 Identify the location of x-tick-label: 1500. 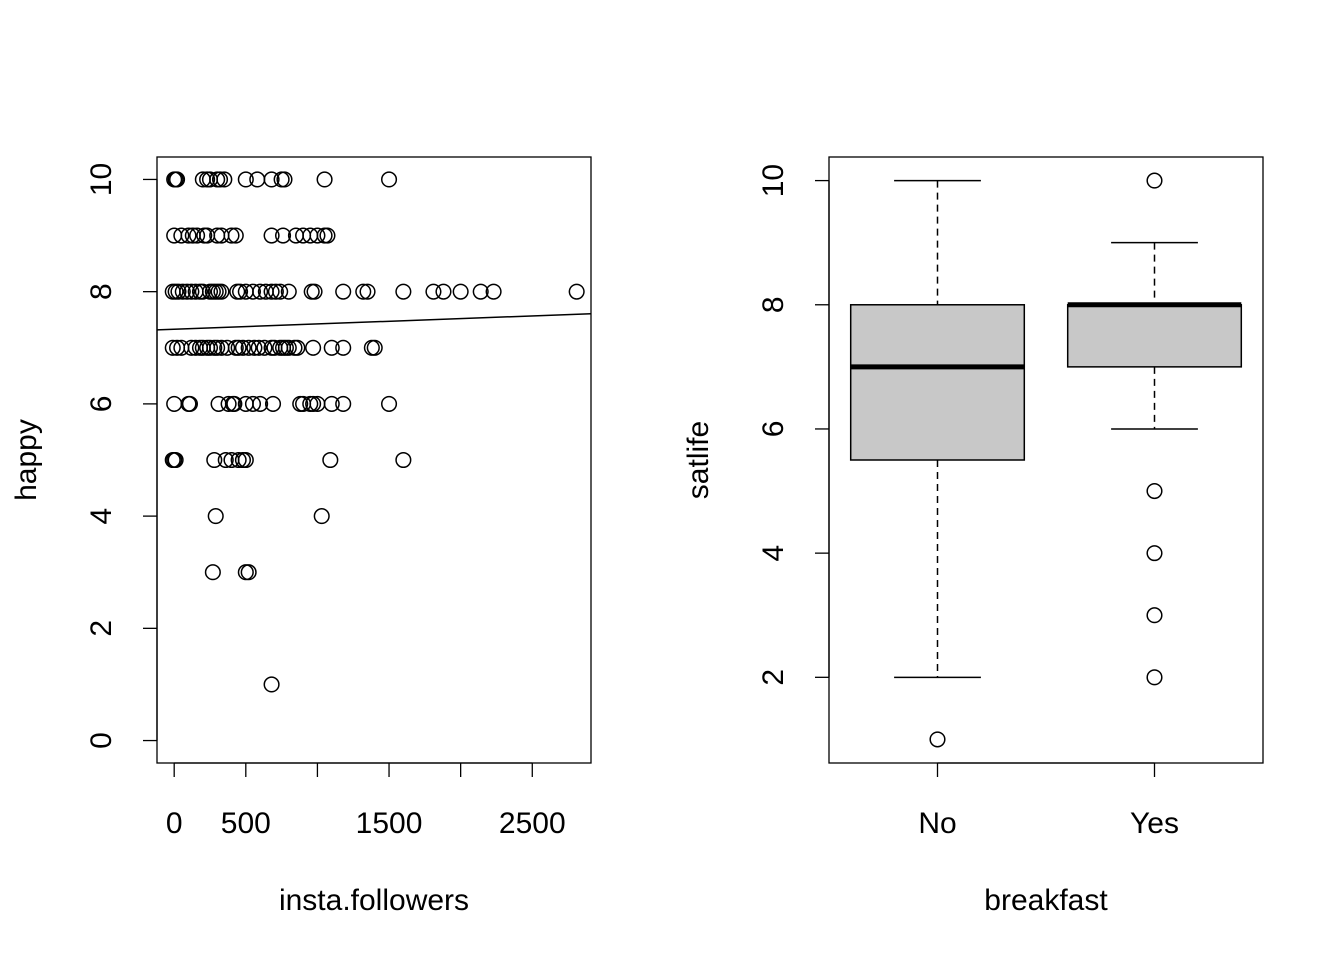
(389, 823).